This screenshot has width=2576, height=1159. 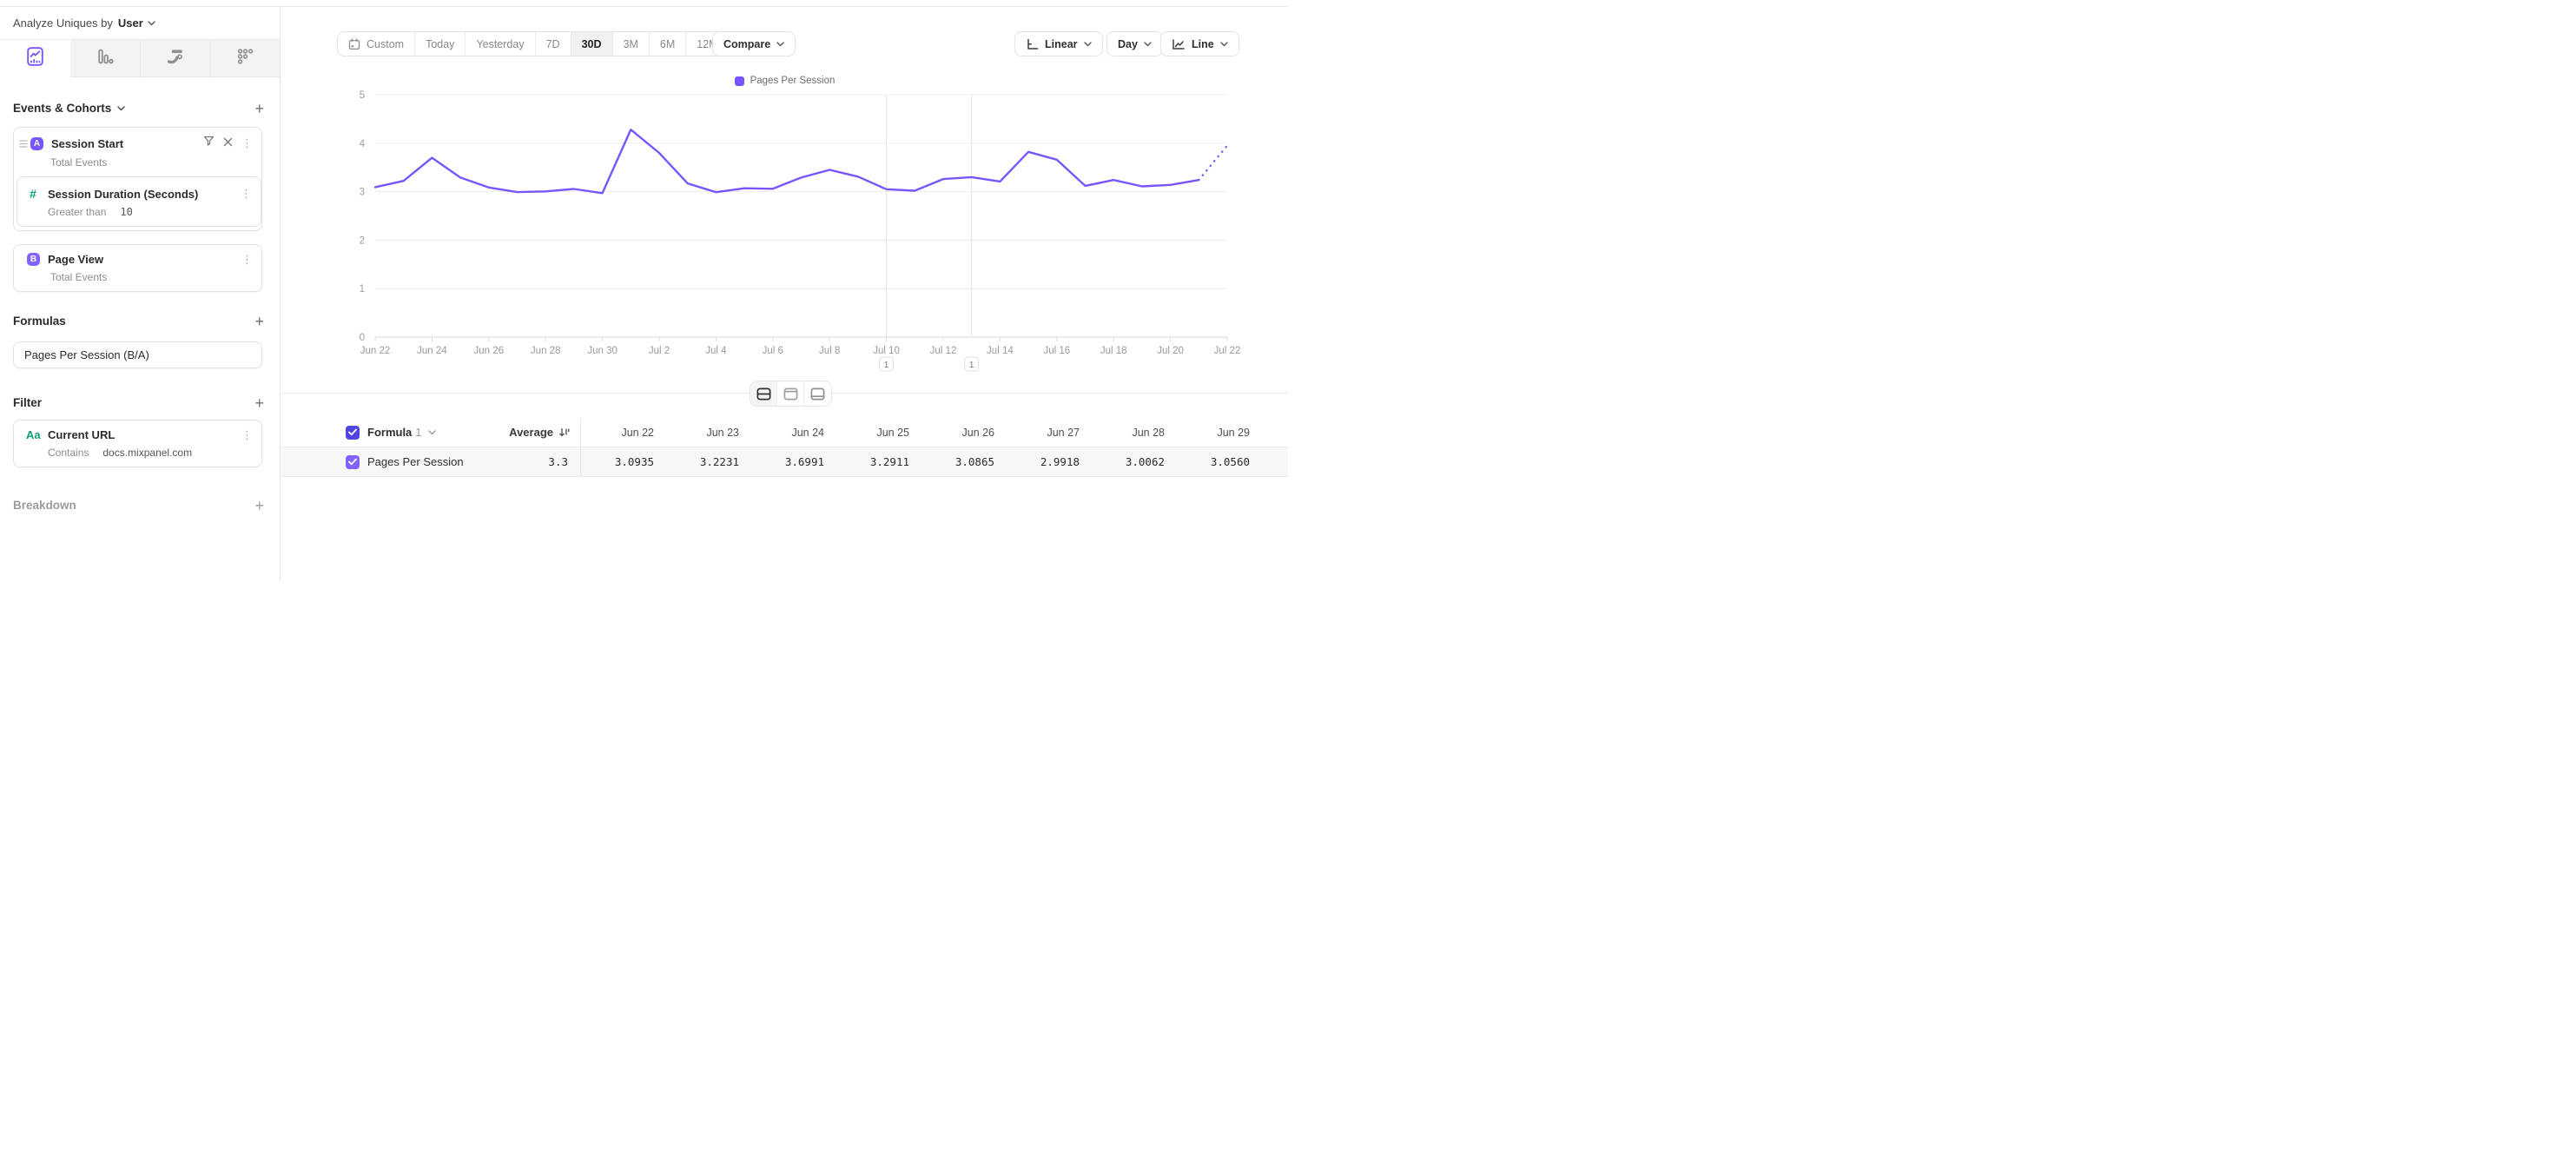 I want to click on row-checkbox, so click(x=353, y=461).